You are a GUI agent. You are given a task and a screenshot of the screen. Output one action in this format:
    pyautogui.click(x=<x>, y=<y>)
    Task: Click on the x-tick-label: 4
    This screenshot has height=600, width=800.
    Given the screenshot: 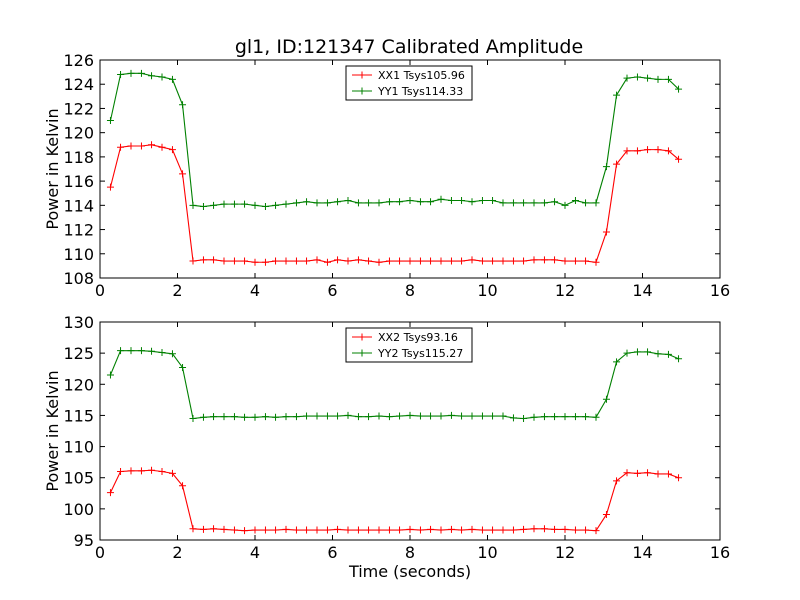 What is the action you would take?
    pyautogui.click(x=255, y=552)
    